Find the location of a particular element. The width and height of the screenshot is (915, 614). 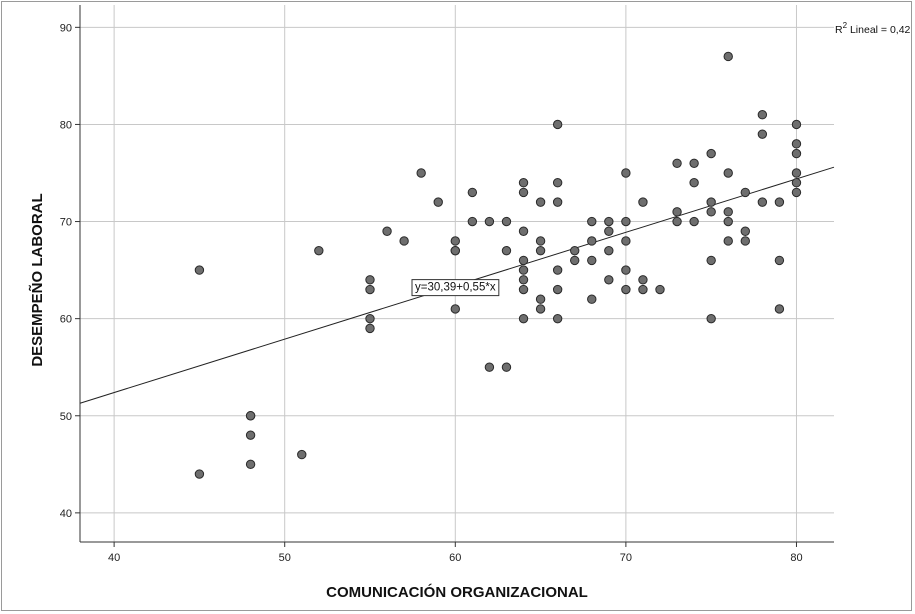

x-tick-label: 60 is located at coordinates (455, 558).